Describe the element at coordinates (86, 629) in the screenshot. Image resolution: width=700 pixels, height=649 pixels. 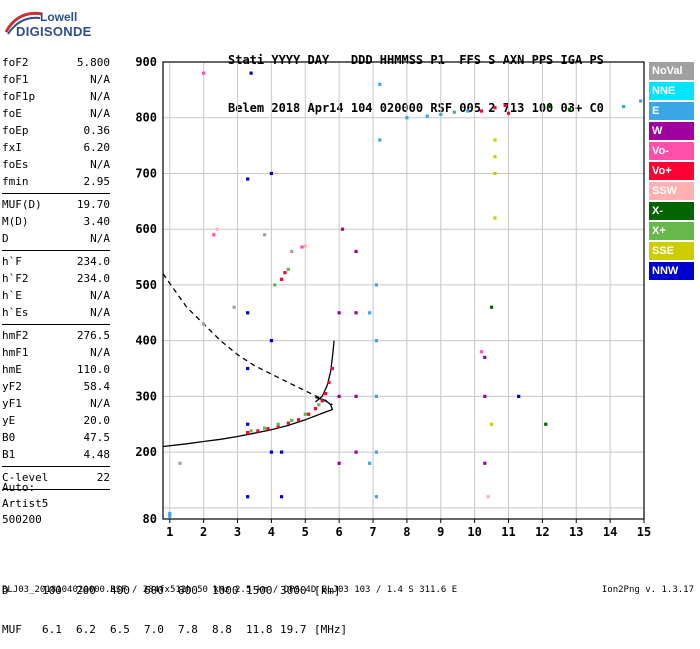
I see `table-cell: 6.2` at that location.